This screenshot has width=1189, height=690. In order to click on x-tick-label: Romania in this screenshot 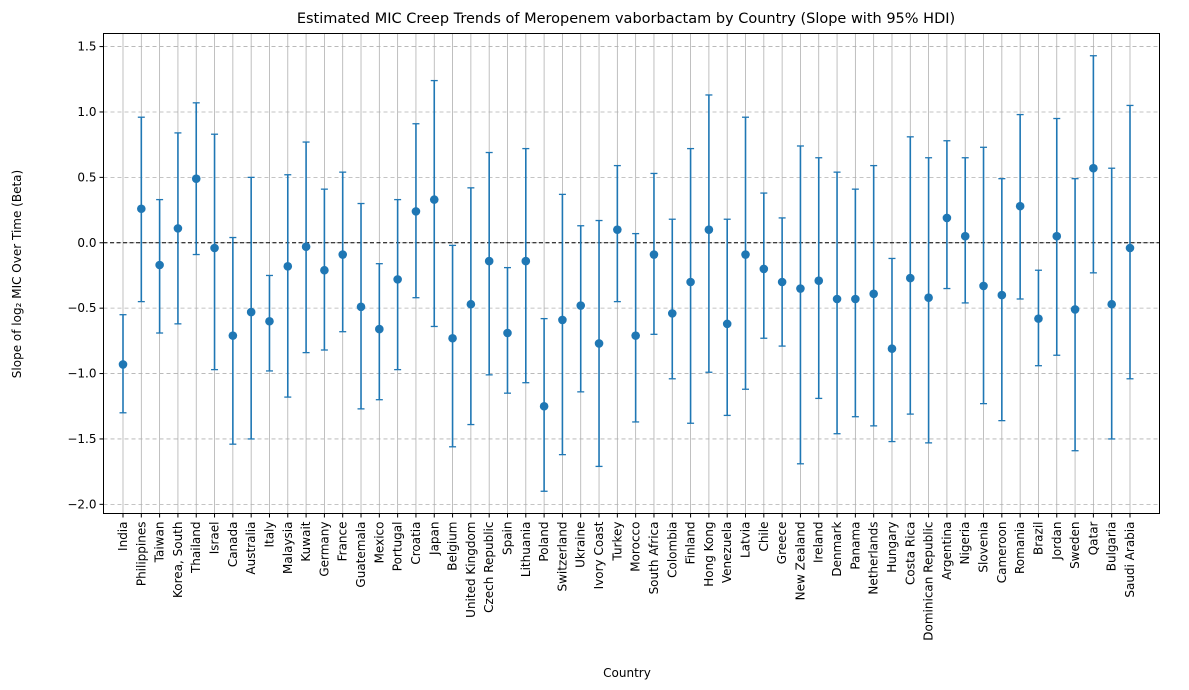, I will do `click(1020, 548)`.